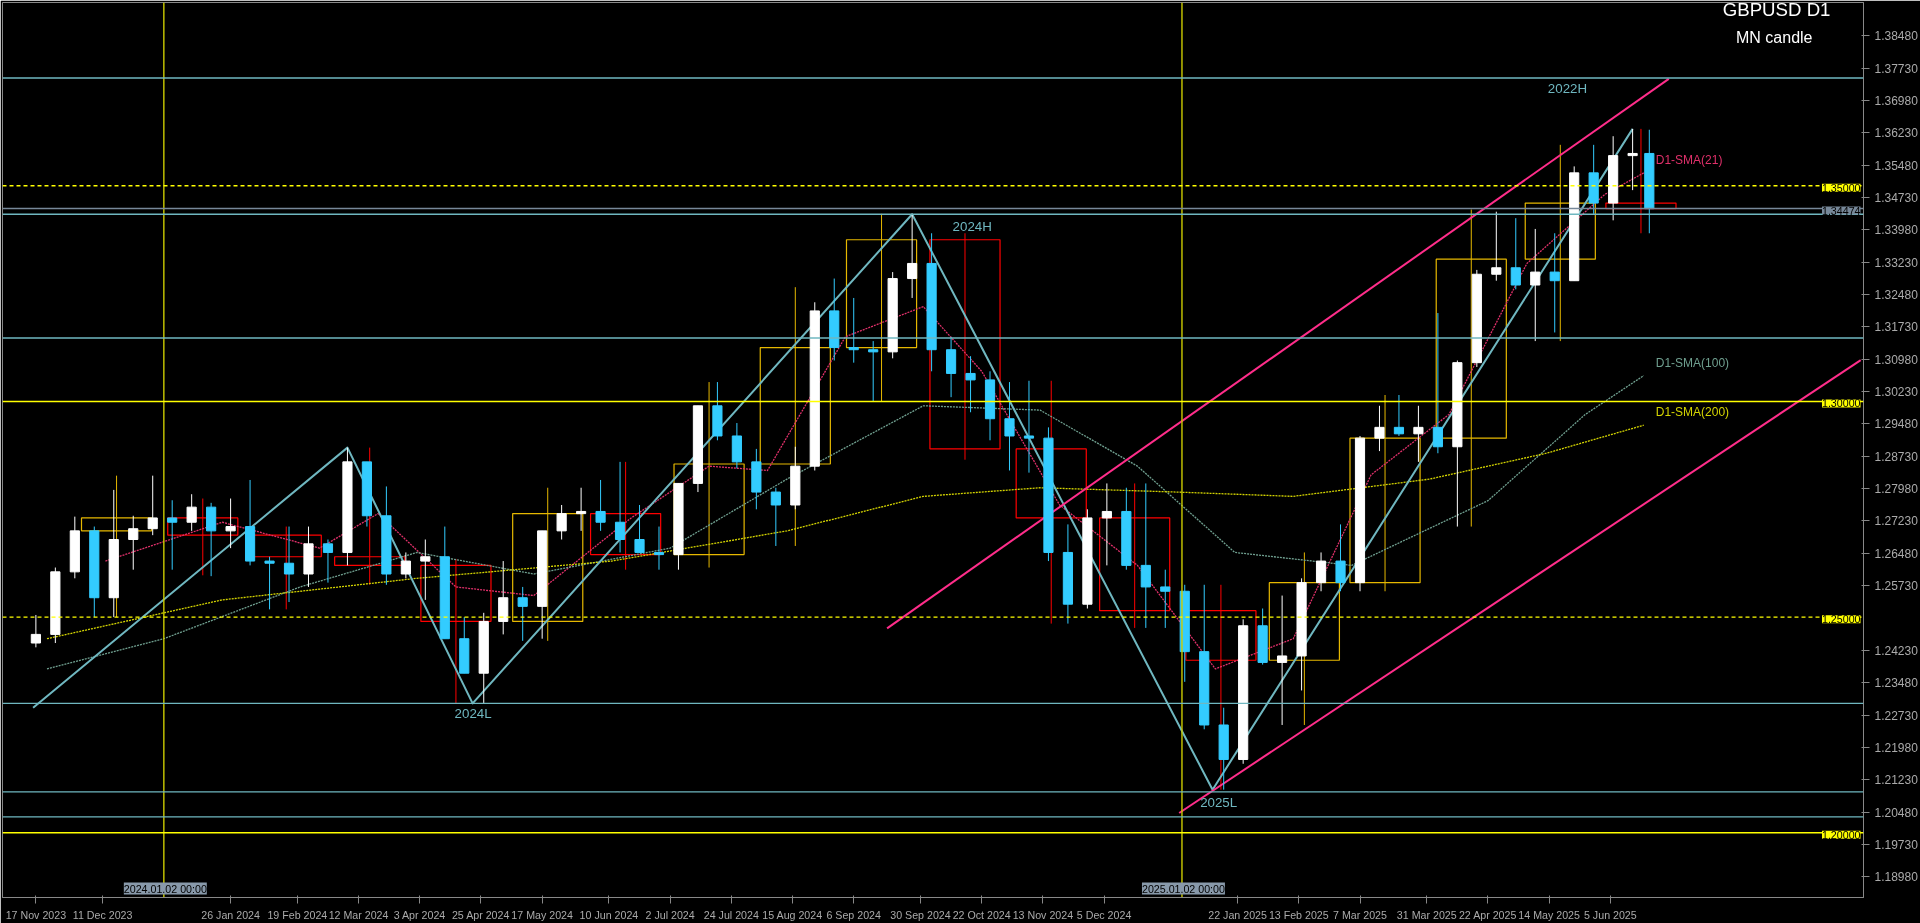 This screenshot has height=923, width=1920. Describe the element at coordinates (1841, 187) in the screenshot. I see `ref-line-label: 1.35000` at that location.